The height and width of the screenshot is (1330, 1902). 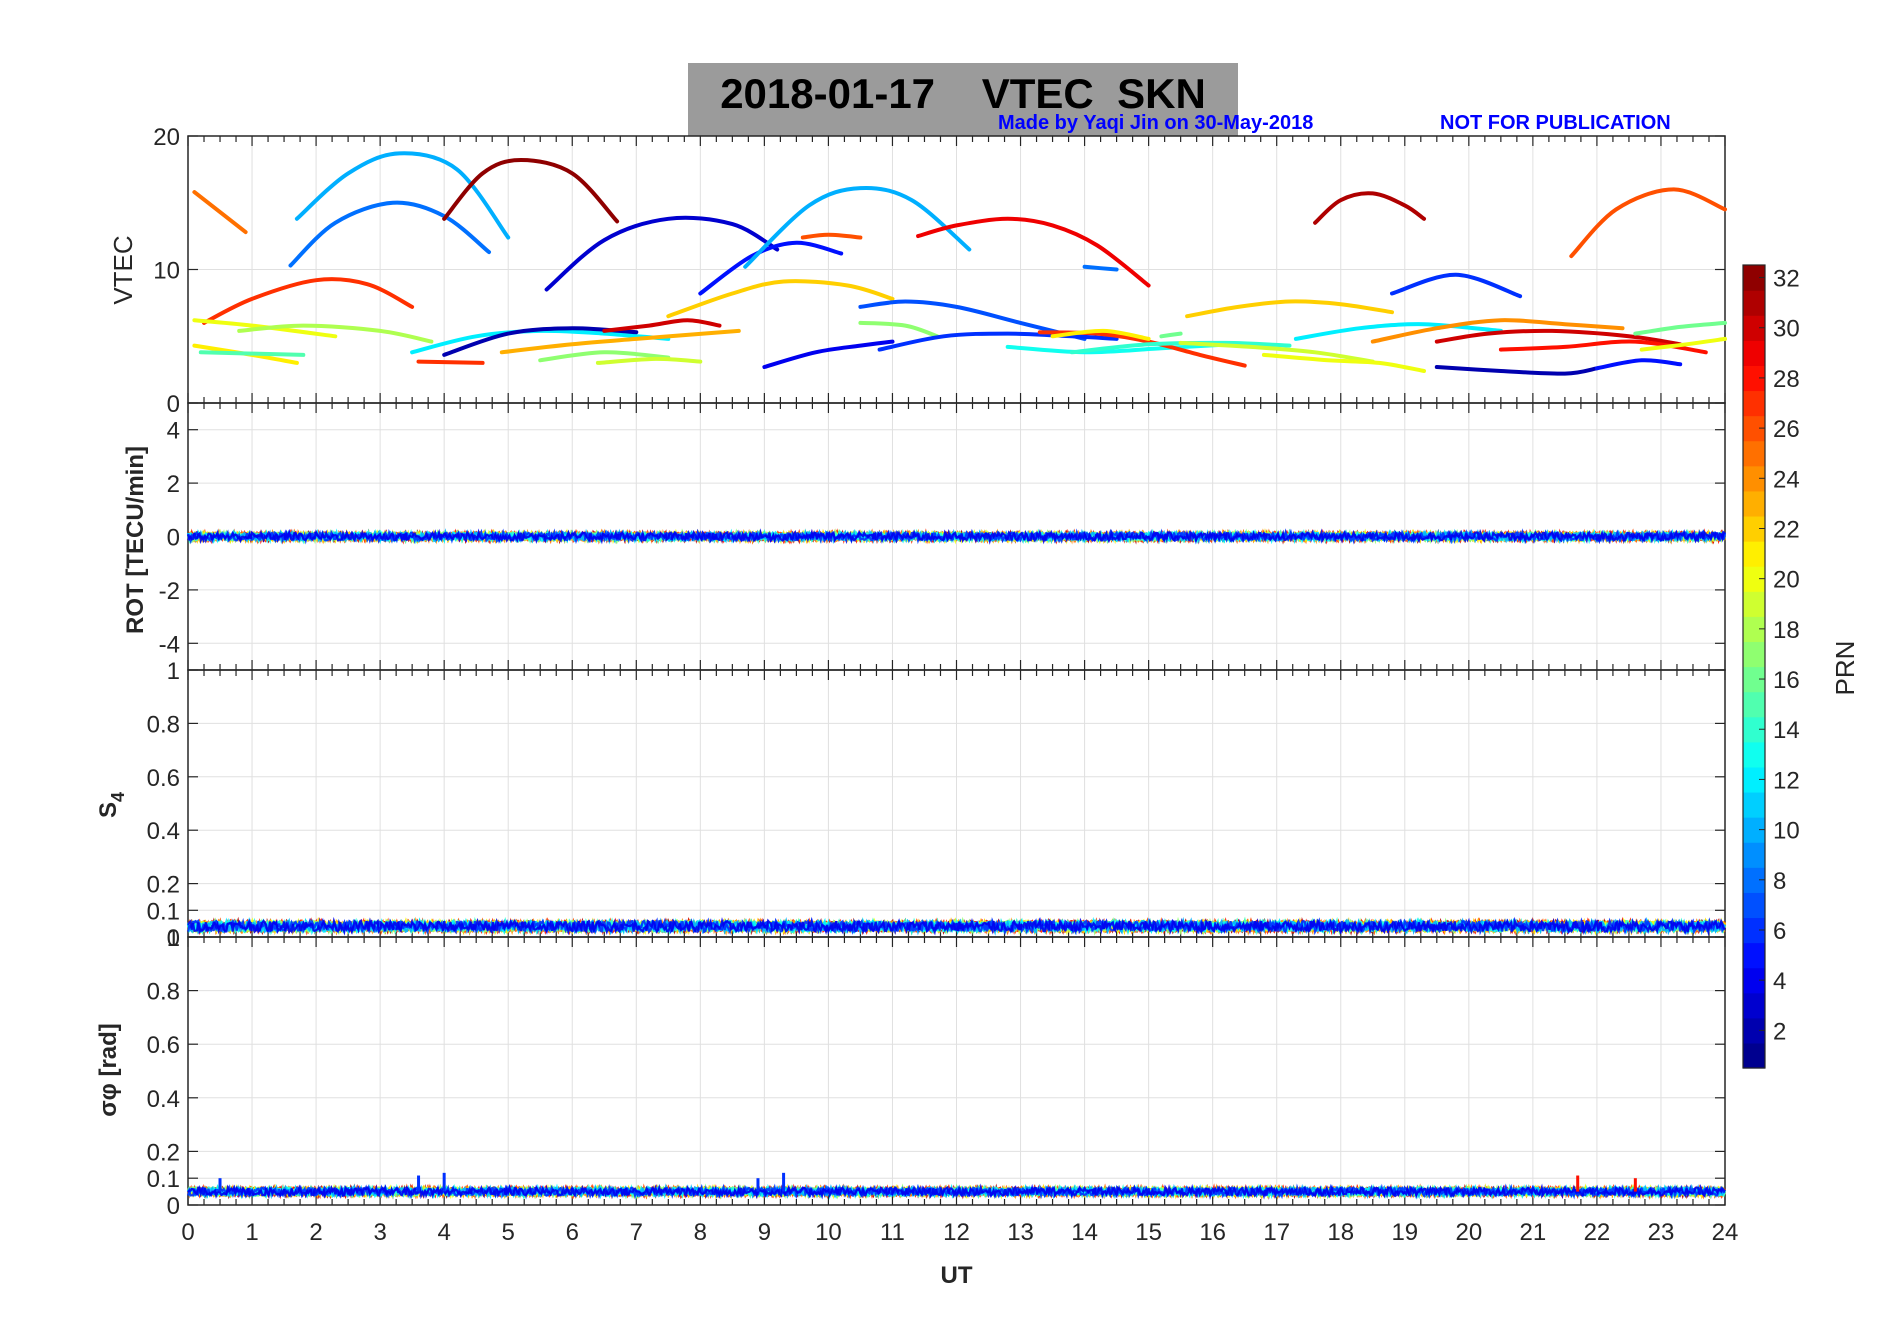 What do you see at coordinates (1786, 730) in the screenshot?
I see `colorbar-tick-label: 14` at bounding box center [1786, 730].